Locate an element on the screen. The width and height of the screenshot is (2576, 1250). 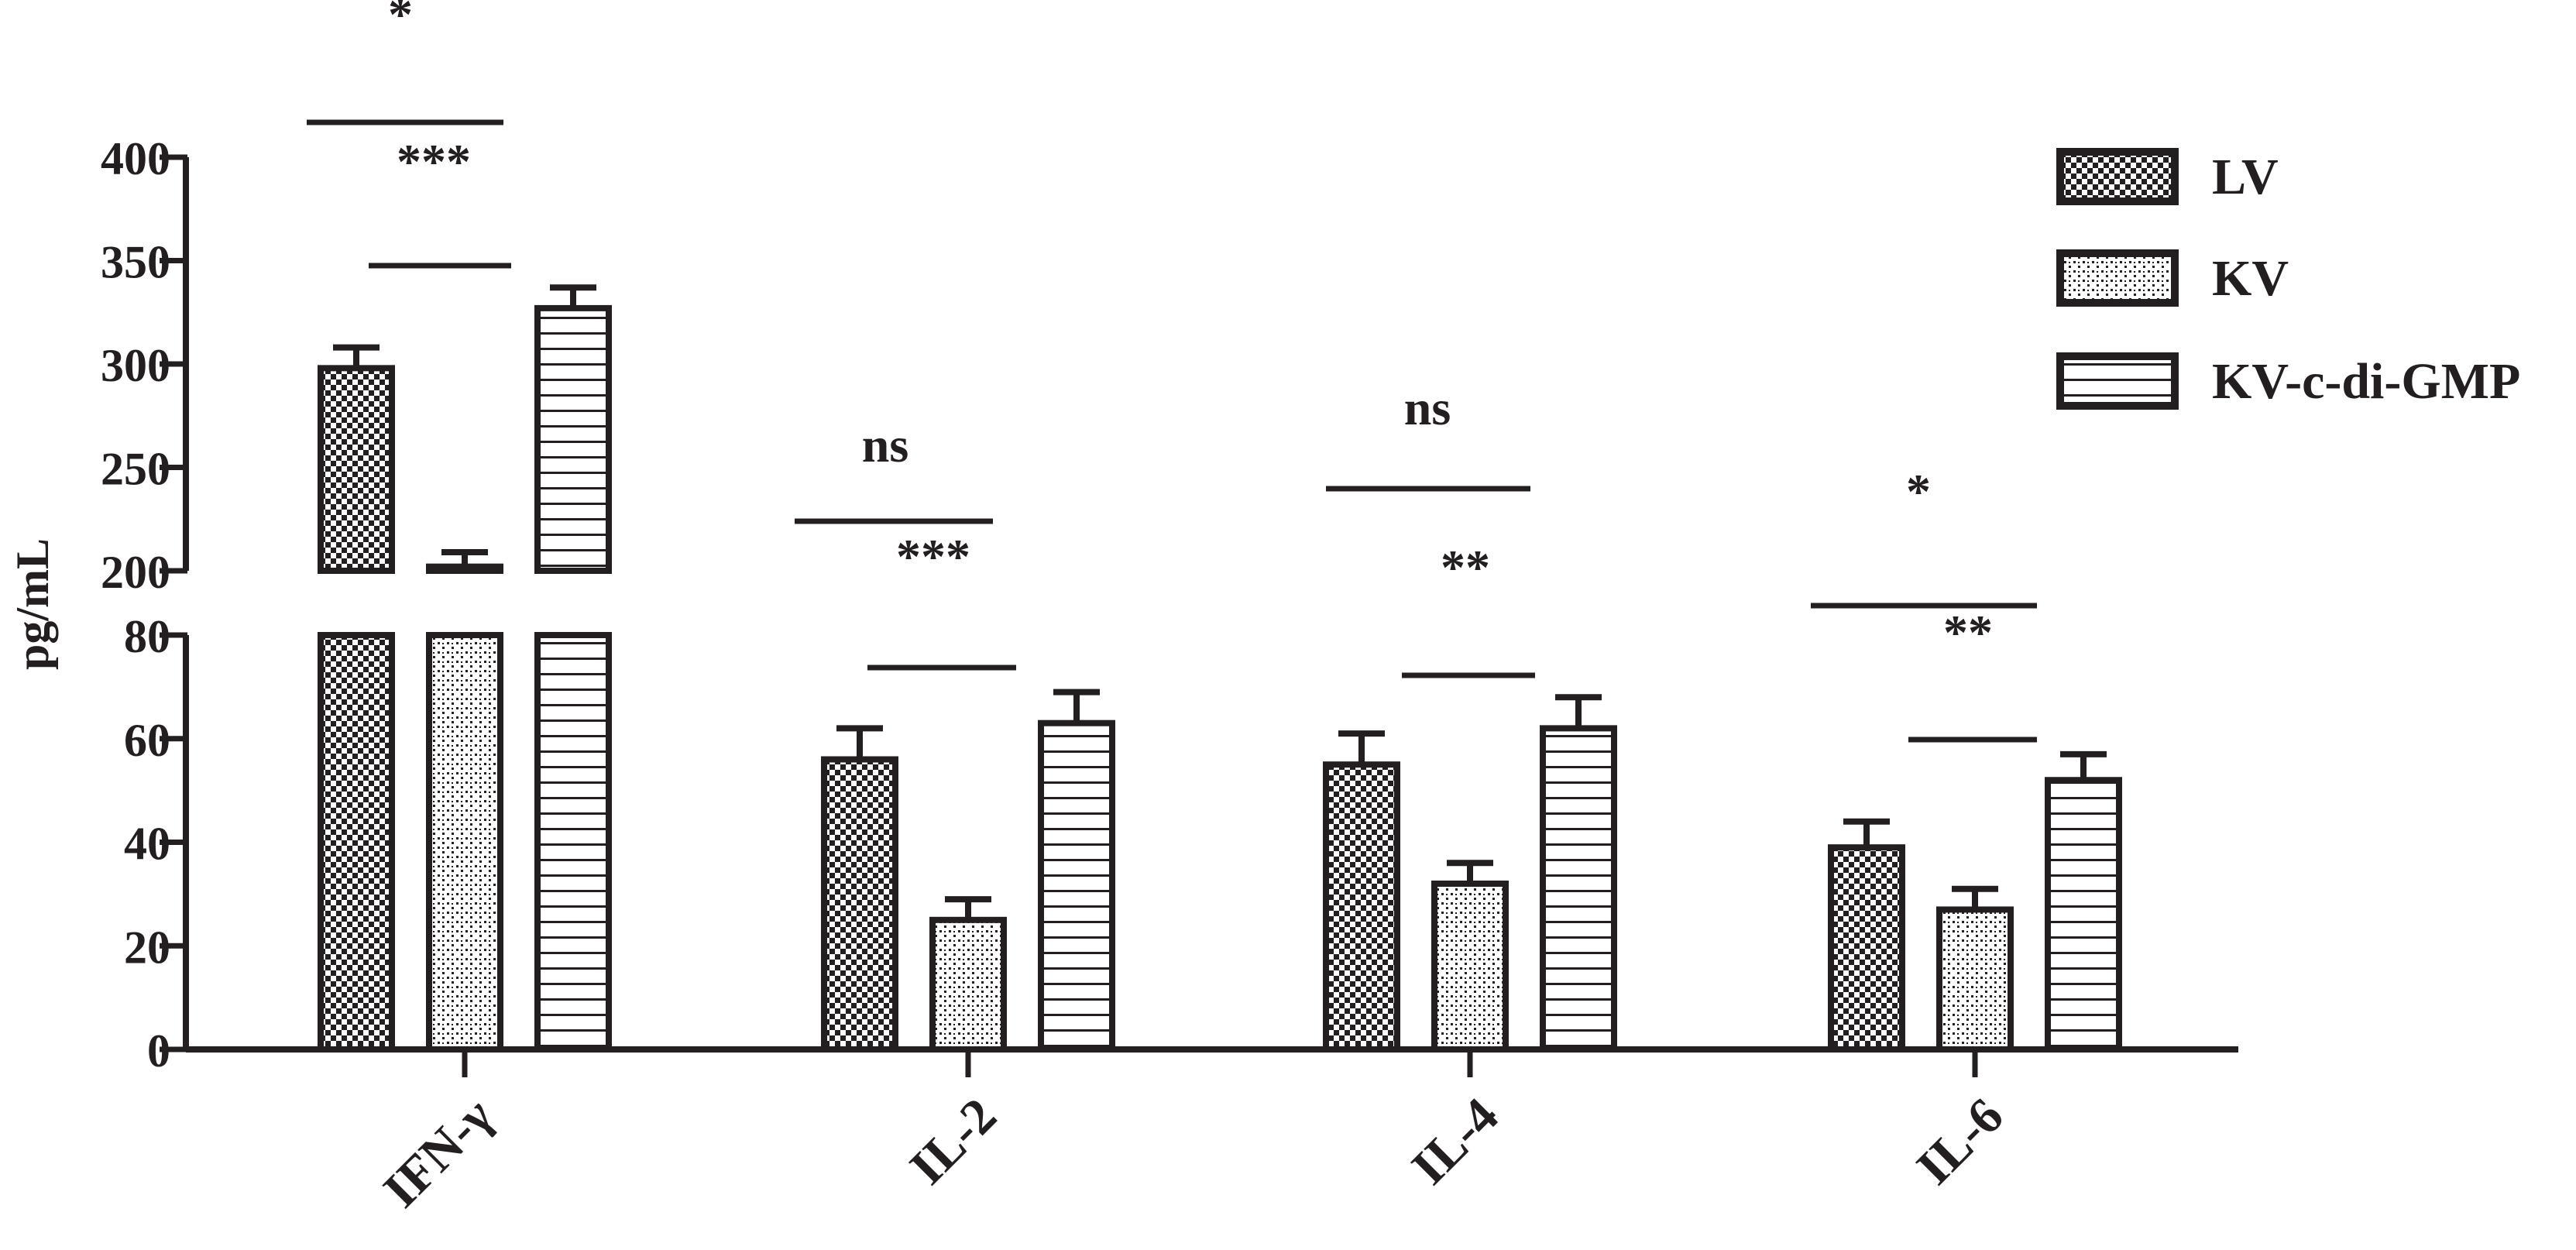
sig-label-1: *** is located at coordinates (434, 161).